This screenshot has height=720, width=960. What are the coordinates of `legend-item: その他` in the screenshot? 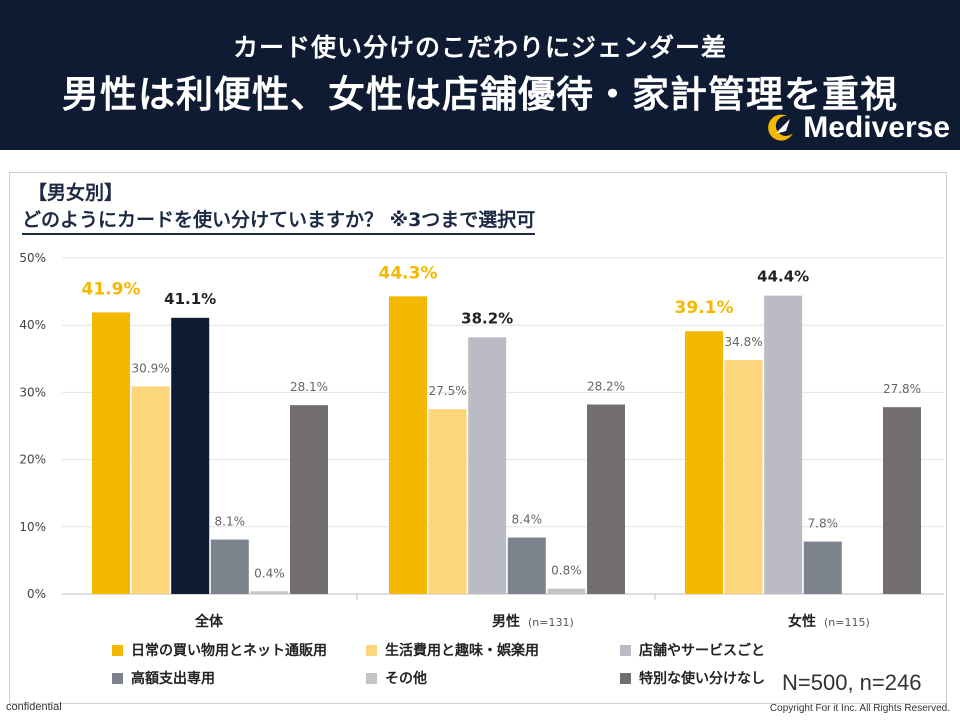 It's located at (396, 678).